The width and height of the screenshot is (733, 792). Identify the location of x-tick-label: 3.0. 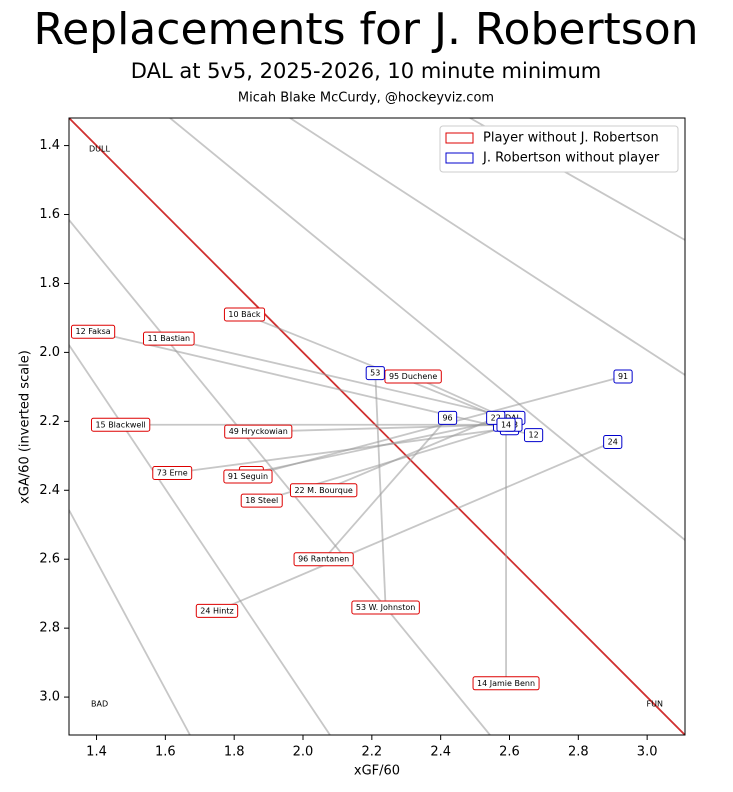
(647, 752).